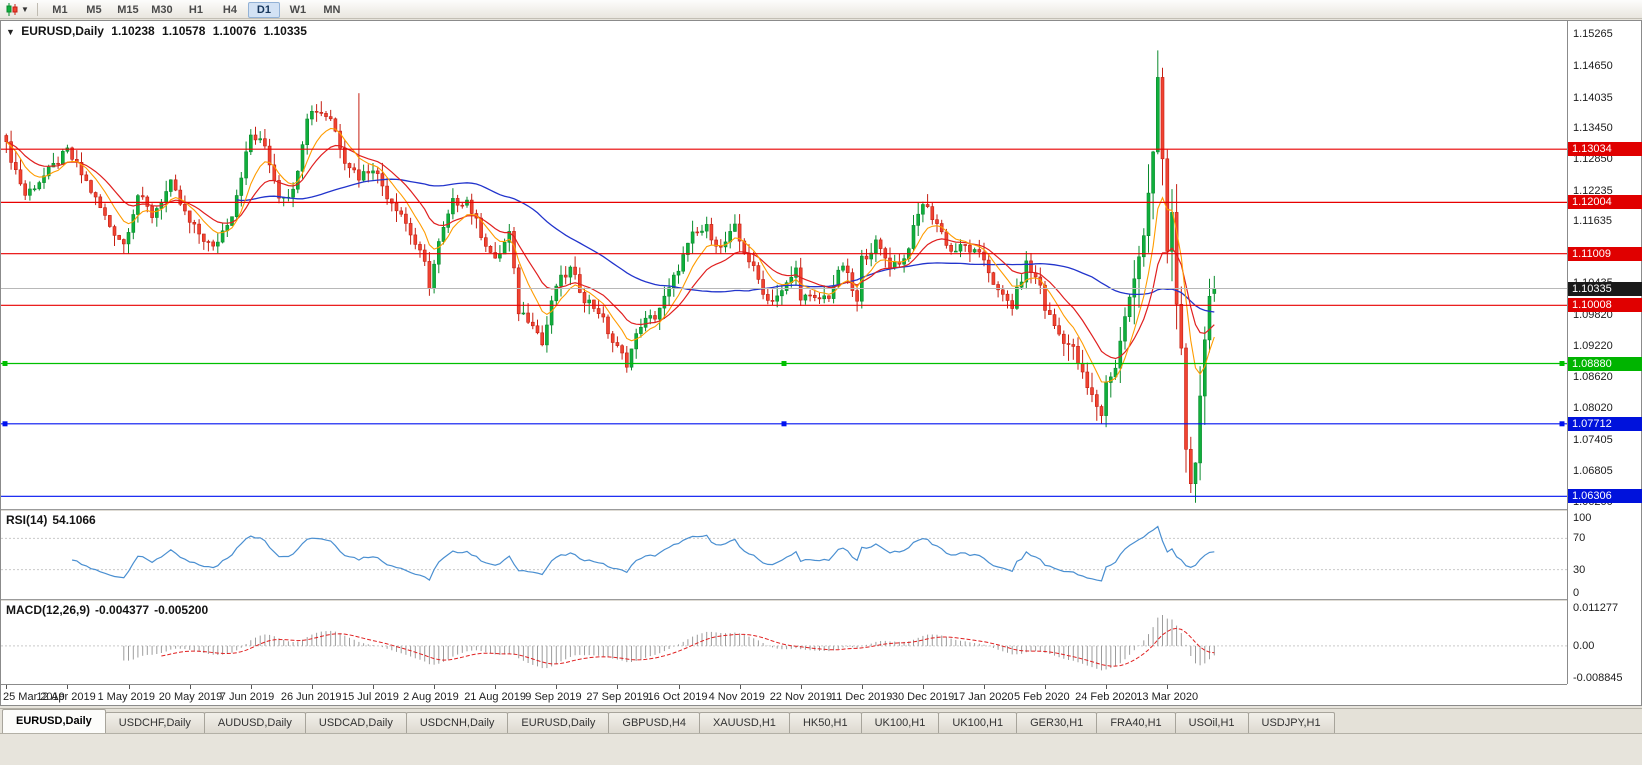  I want to click on date-axis-label: 21 Aug 2019, so click(495, 697).